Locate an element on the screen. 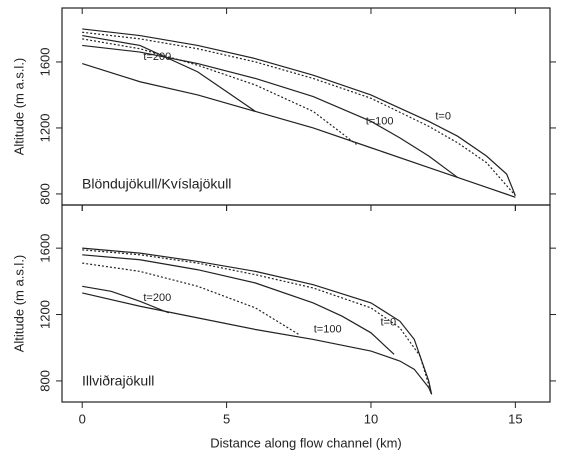  x-tick-label: 5 is located at coordinates (226, 418).